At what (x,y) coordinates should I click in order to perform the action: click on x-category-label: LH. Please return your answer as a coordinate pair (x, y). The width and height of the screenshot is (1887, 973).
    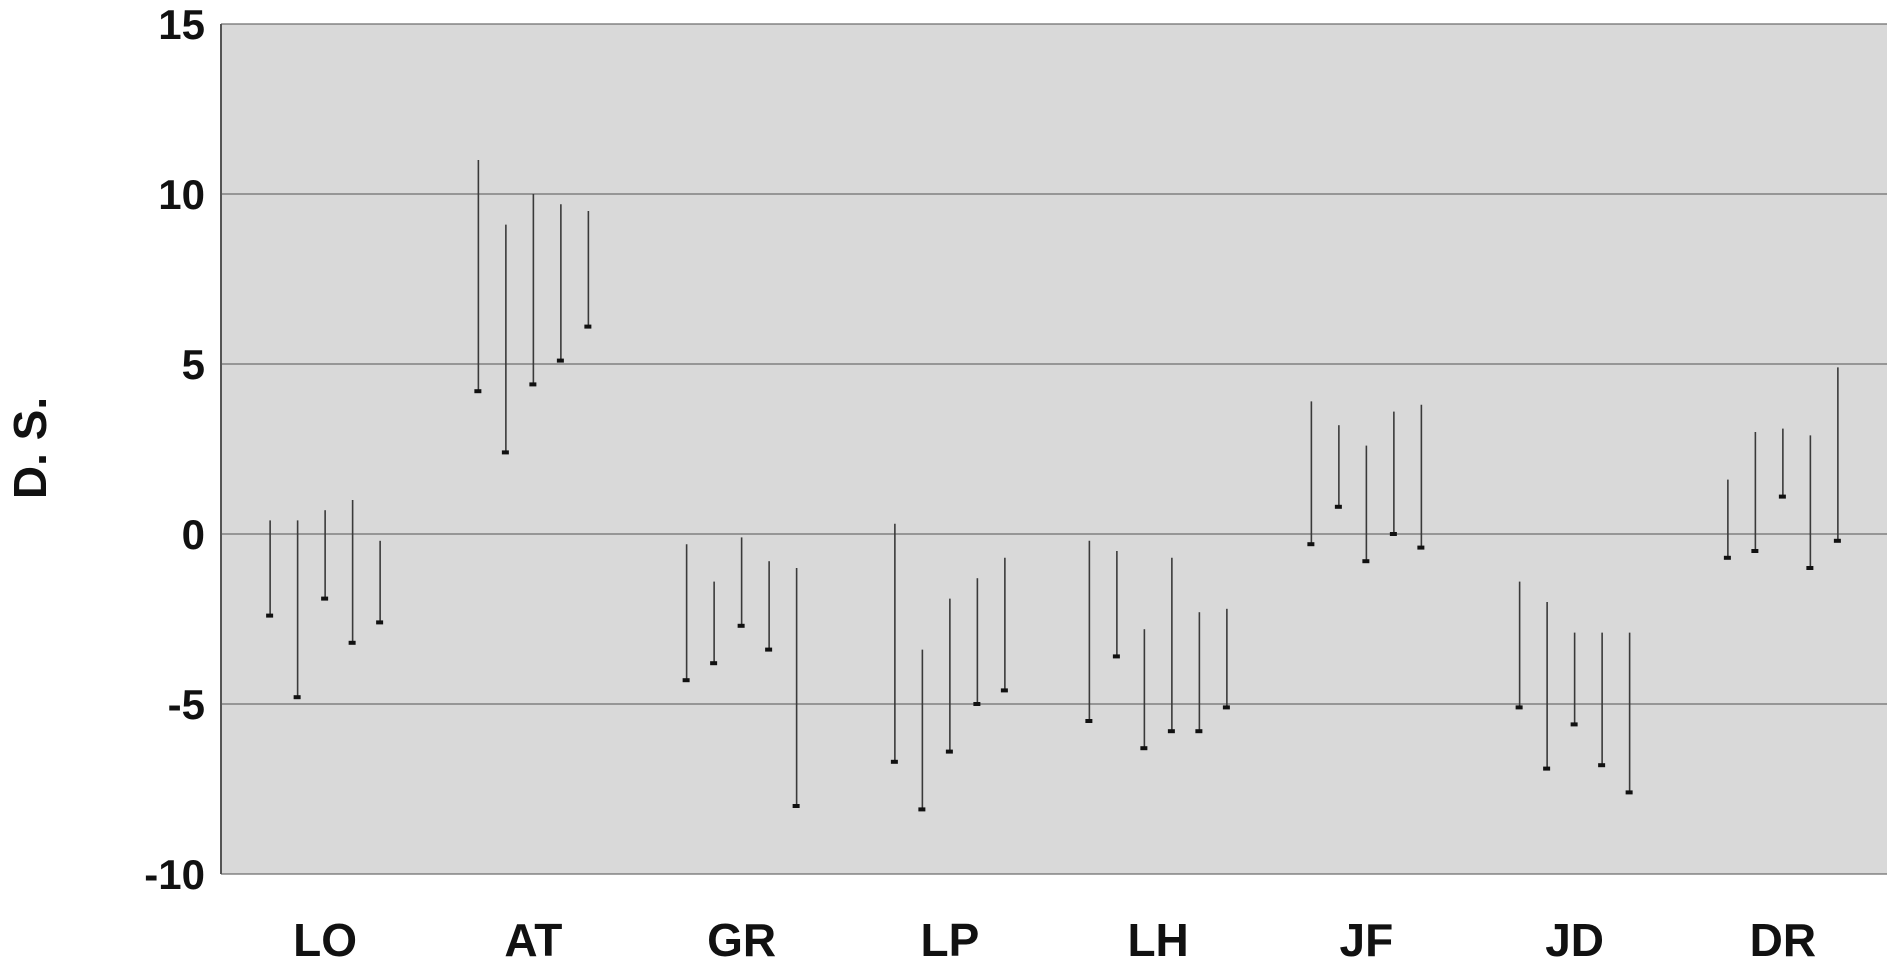
    Looking at the image, I should click on (1157, 940).